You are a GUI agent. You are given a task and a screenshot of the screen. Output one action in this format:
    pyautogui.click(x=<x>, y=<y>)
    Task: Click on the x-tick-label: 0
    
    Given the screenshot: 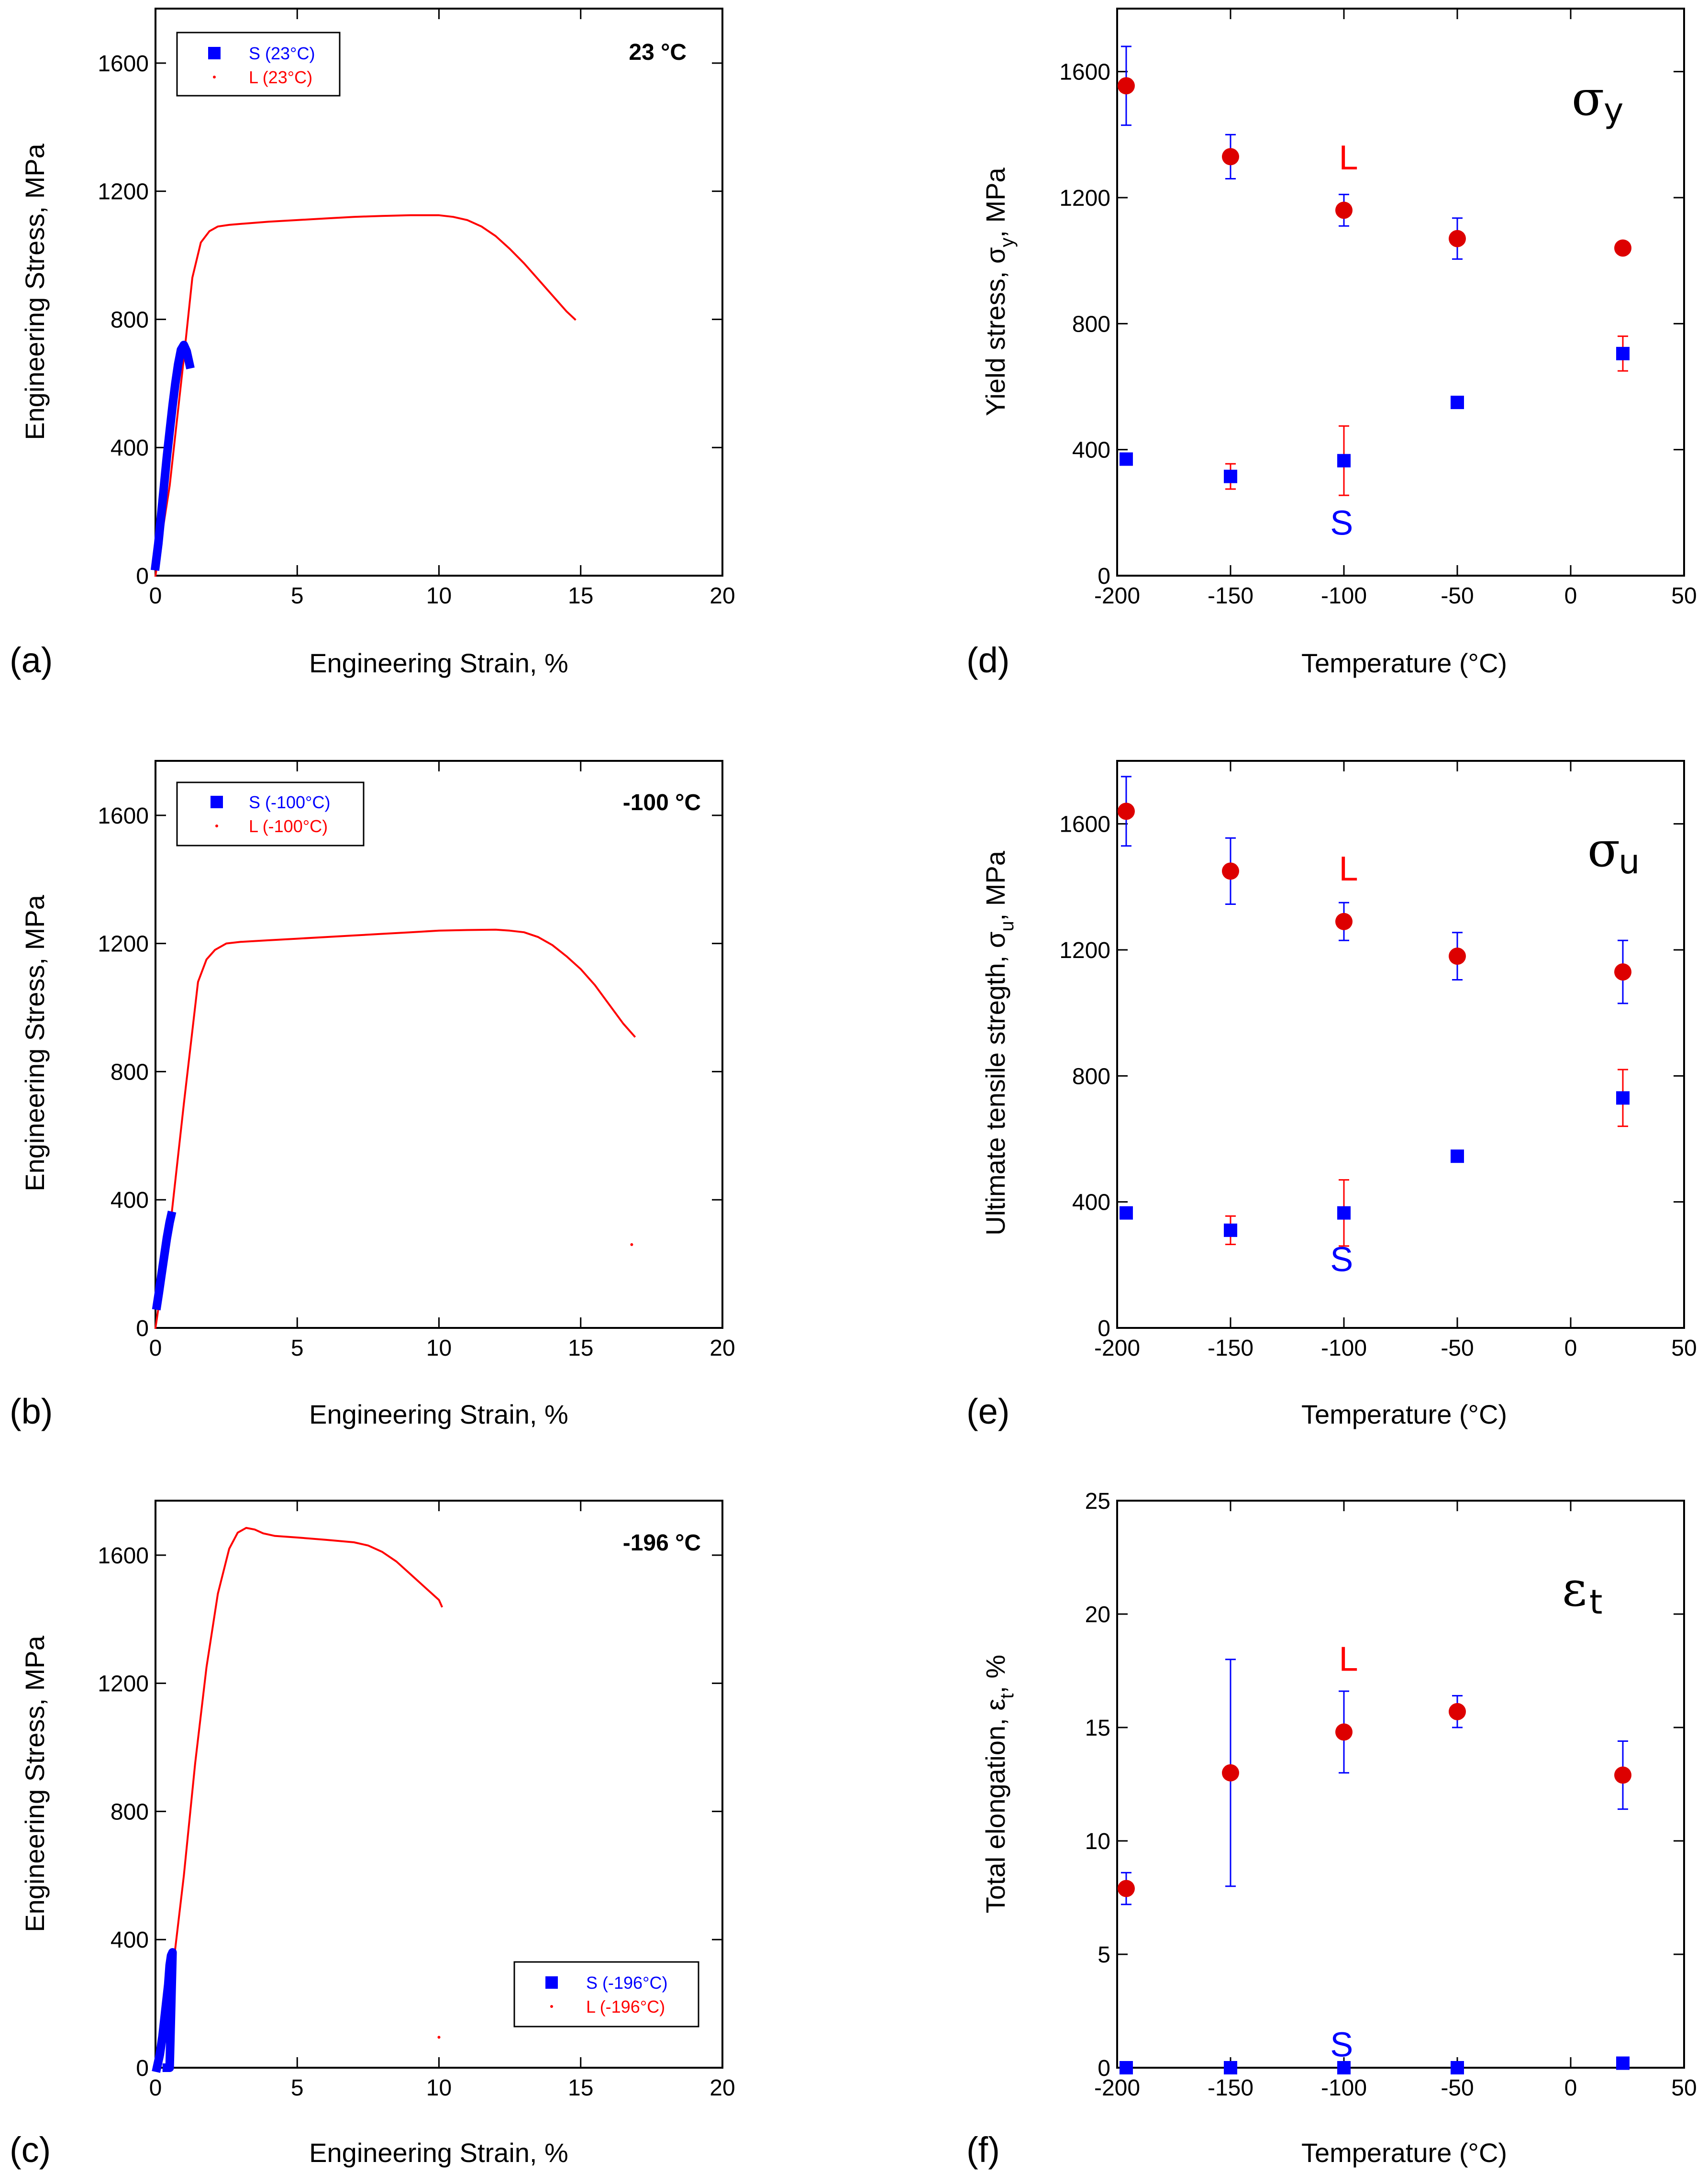 What is the action you would take?
    pyautogui.click(x=156, y=2088)
    